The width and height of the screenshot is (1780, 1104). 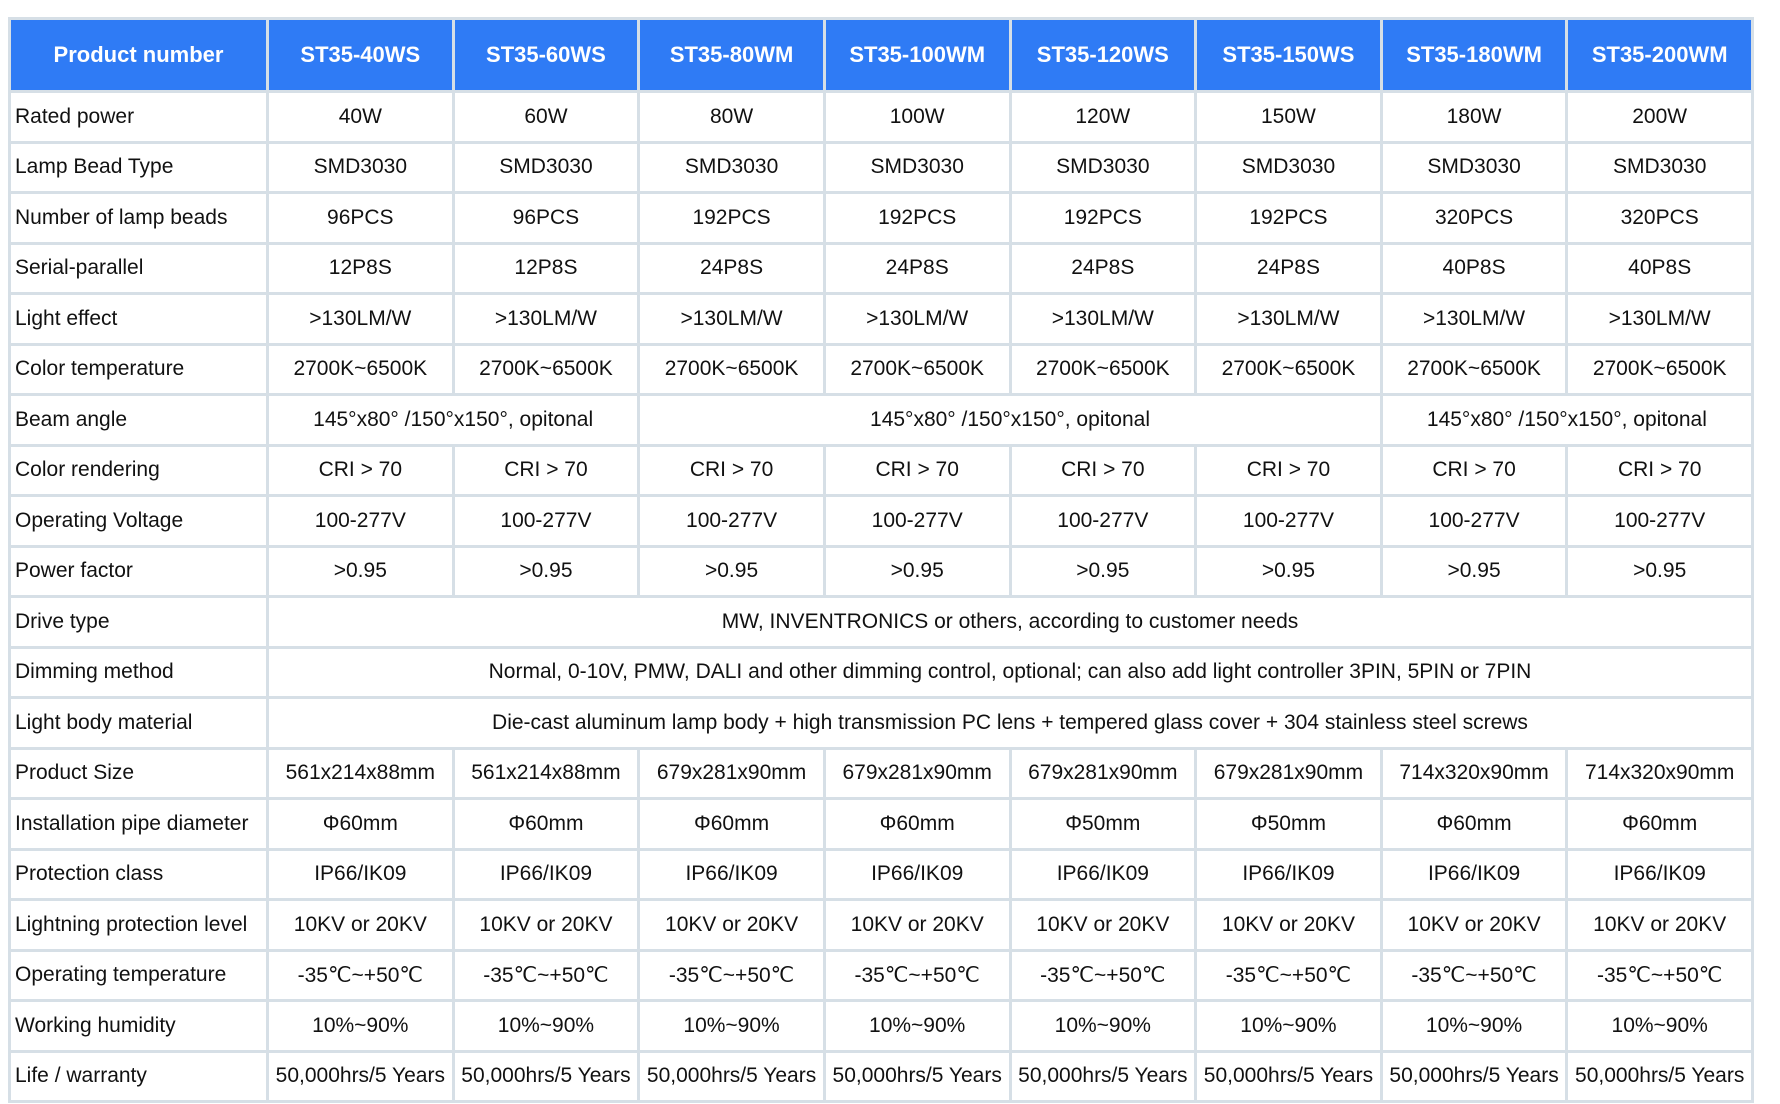 I want to click on row-label: Protection class, so click(x=138, y=874).